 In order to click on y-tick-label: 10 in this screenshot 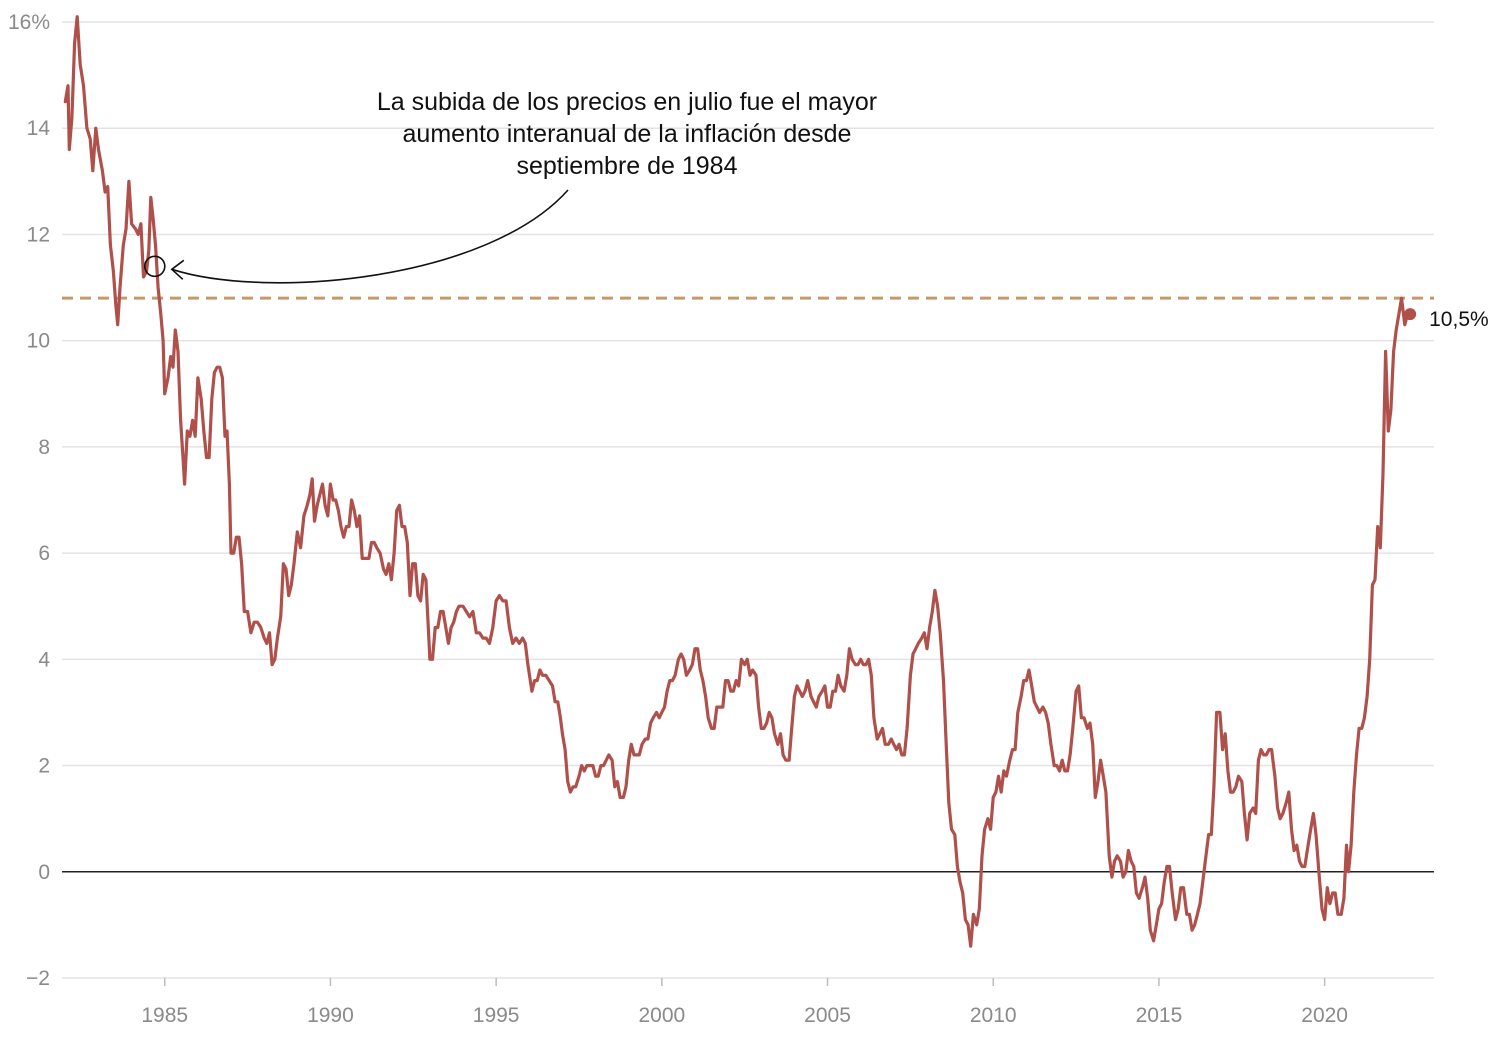, I will do `click(38, 341)`.